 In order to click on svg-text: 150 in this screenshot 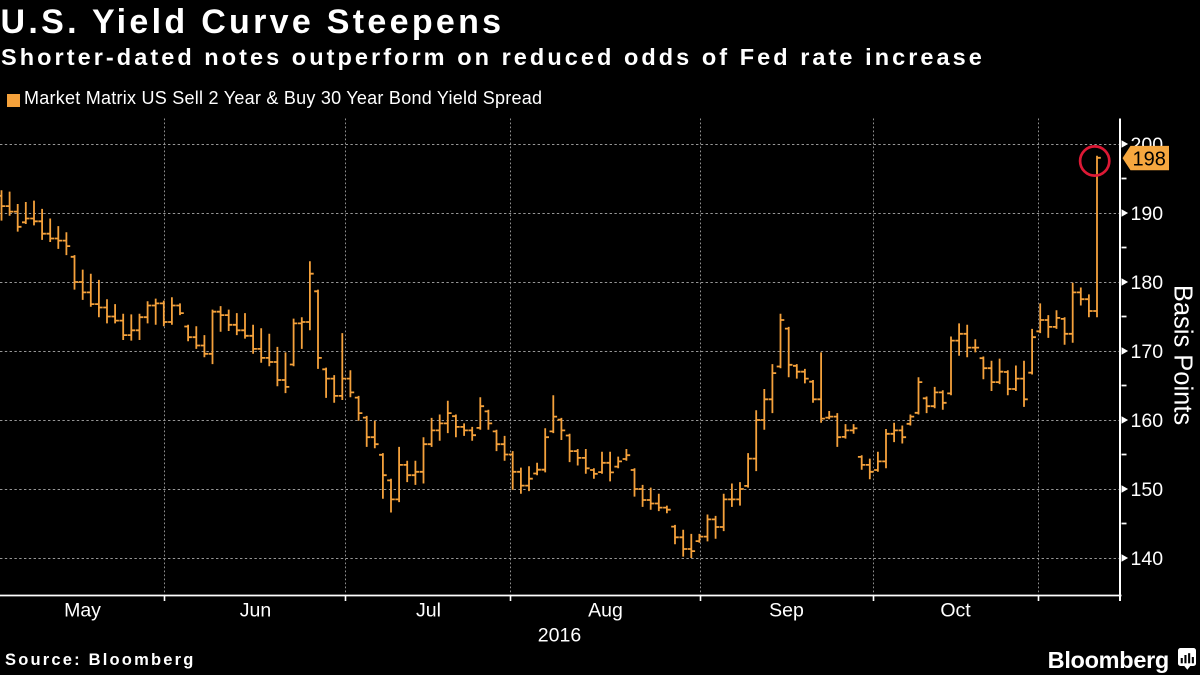, I will do `click(1147, 490)`.